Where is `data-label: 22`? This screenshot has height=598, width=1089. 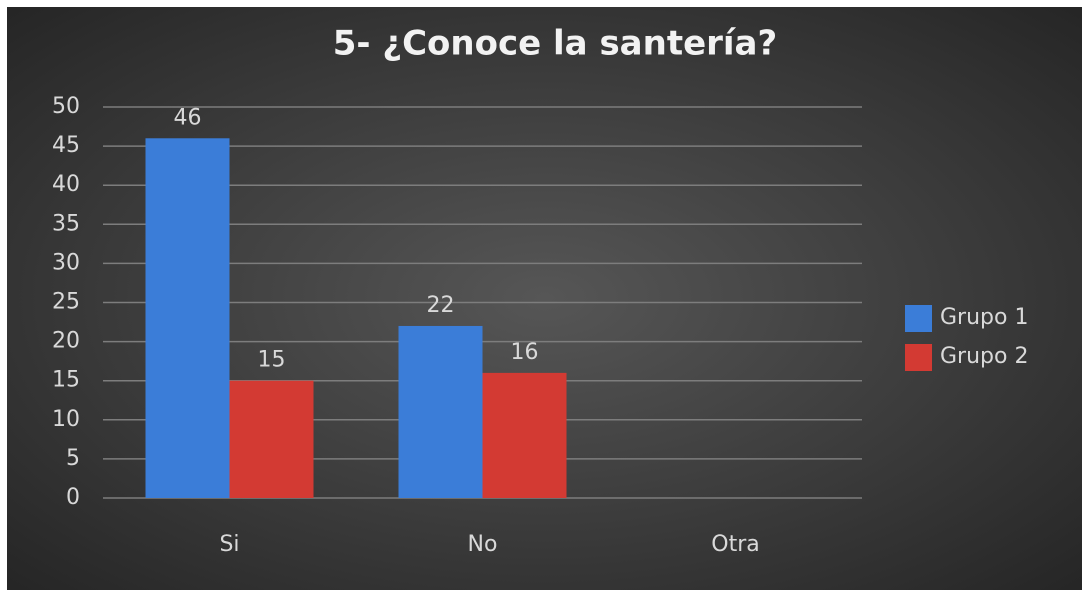
data-label: 22 is located at coordinates (441, 305).